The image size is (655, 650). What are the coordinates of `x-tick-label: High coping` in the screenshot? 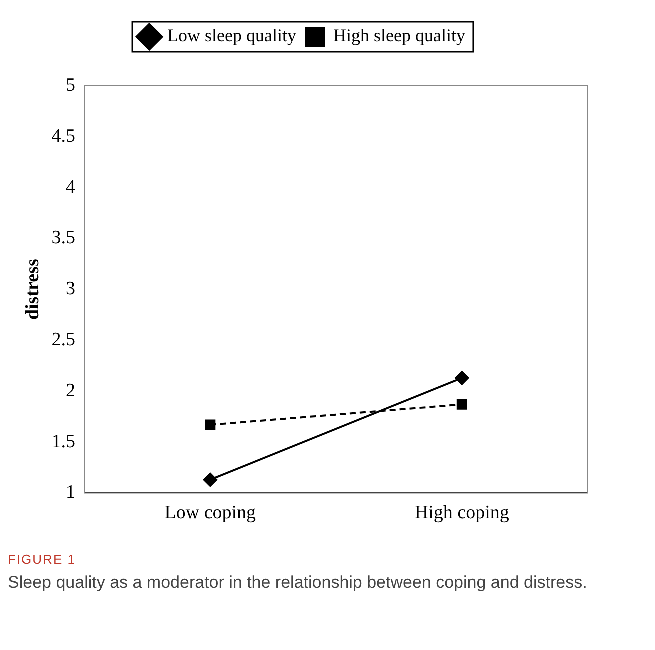 It's located at (462, 513).